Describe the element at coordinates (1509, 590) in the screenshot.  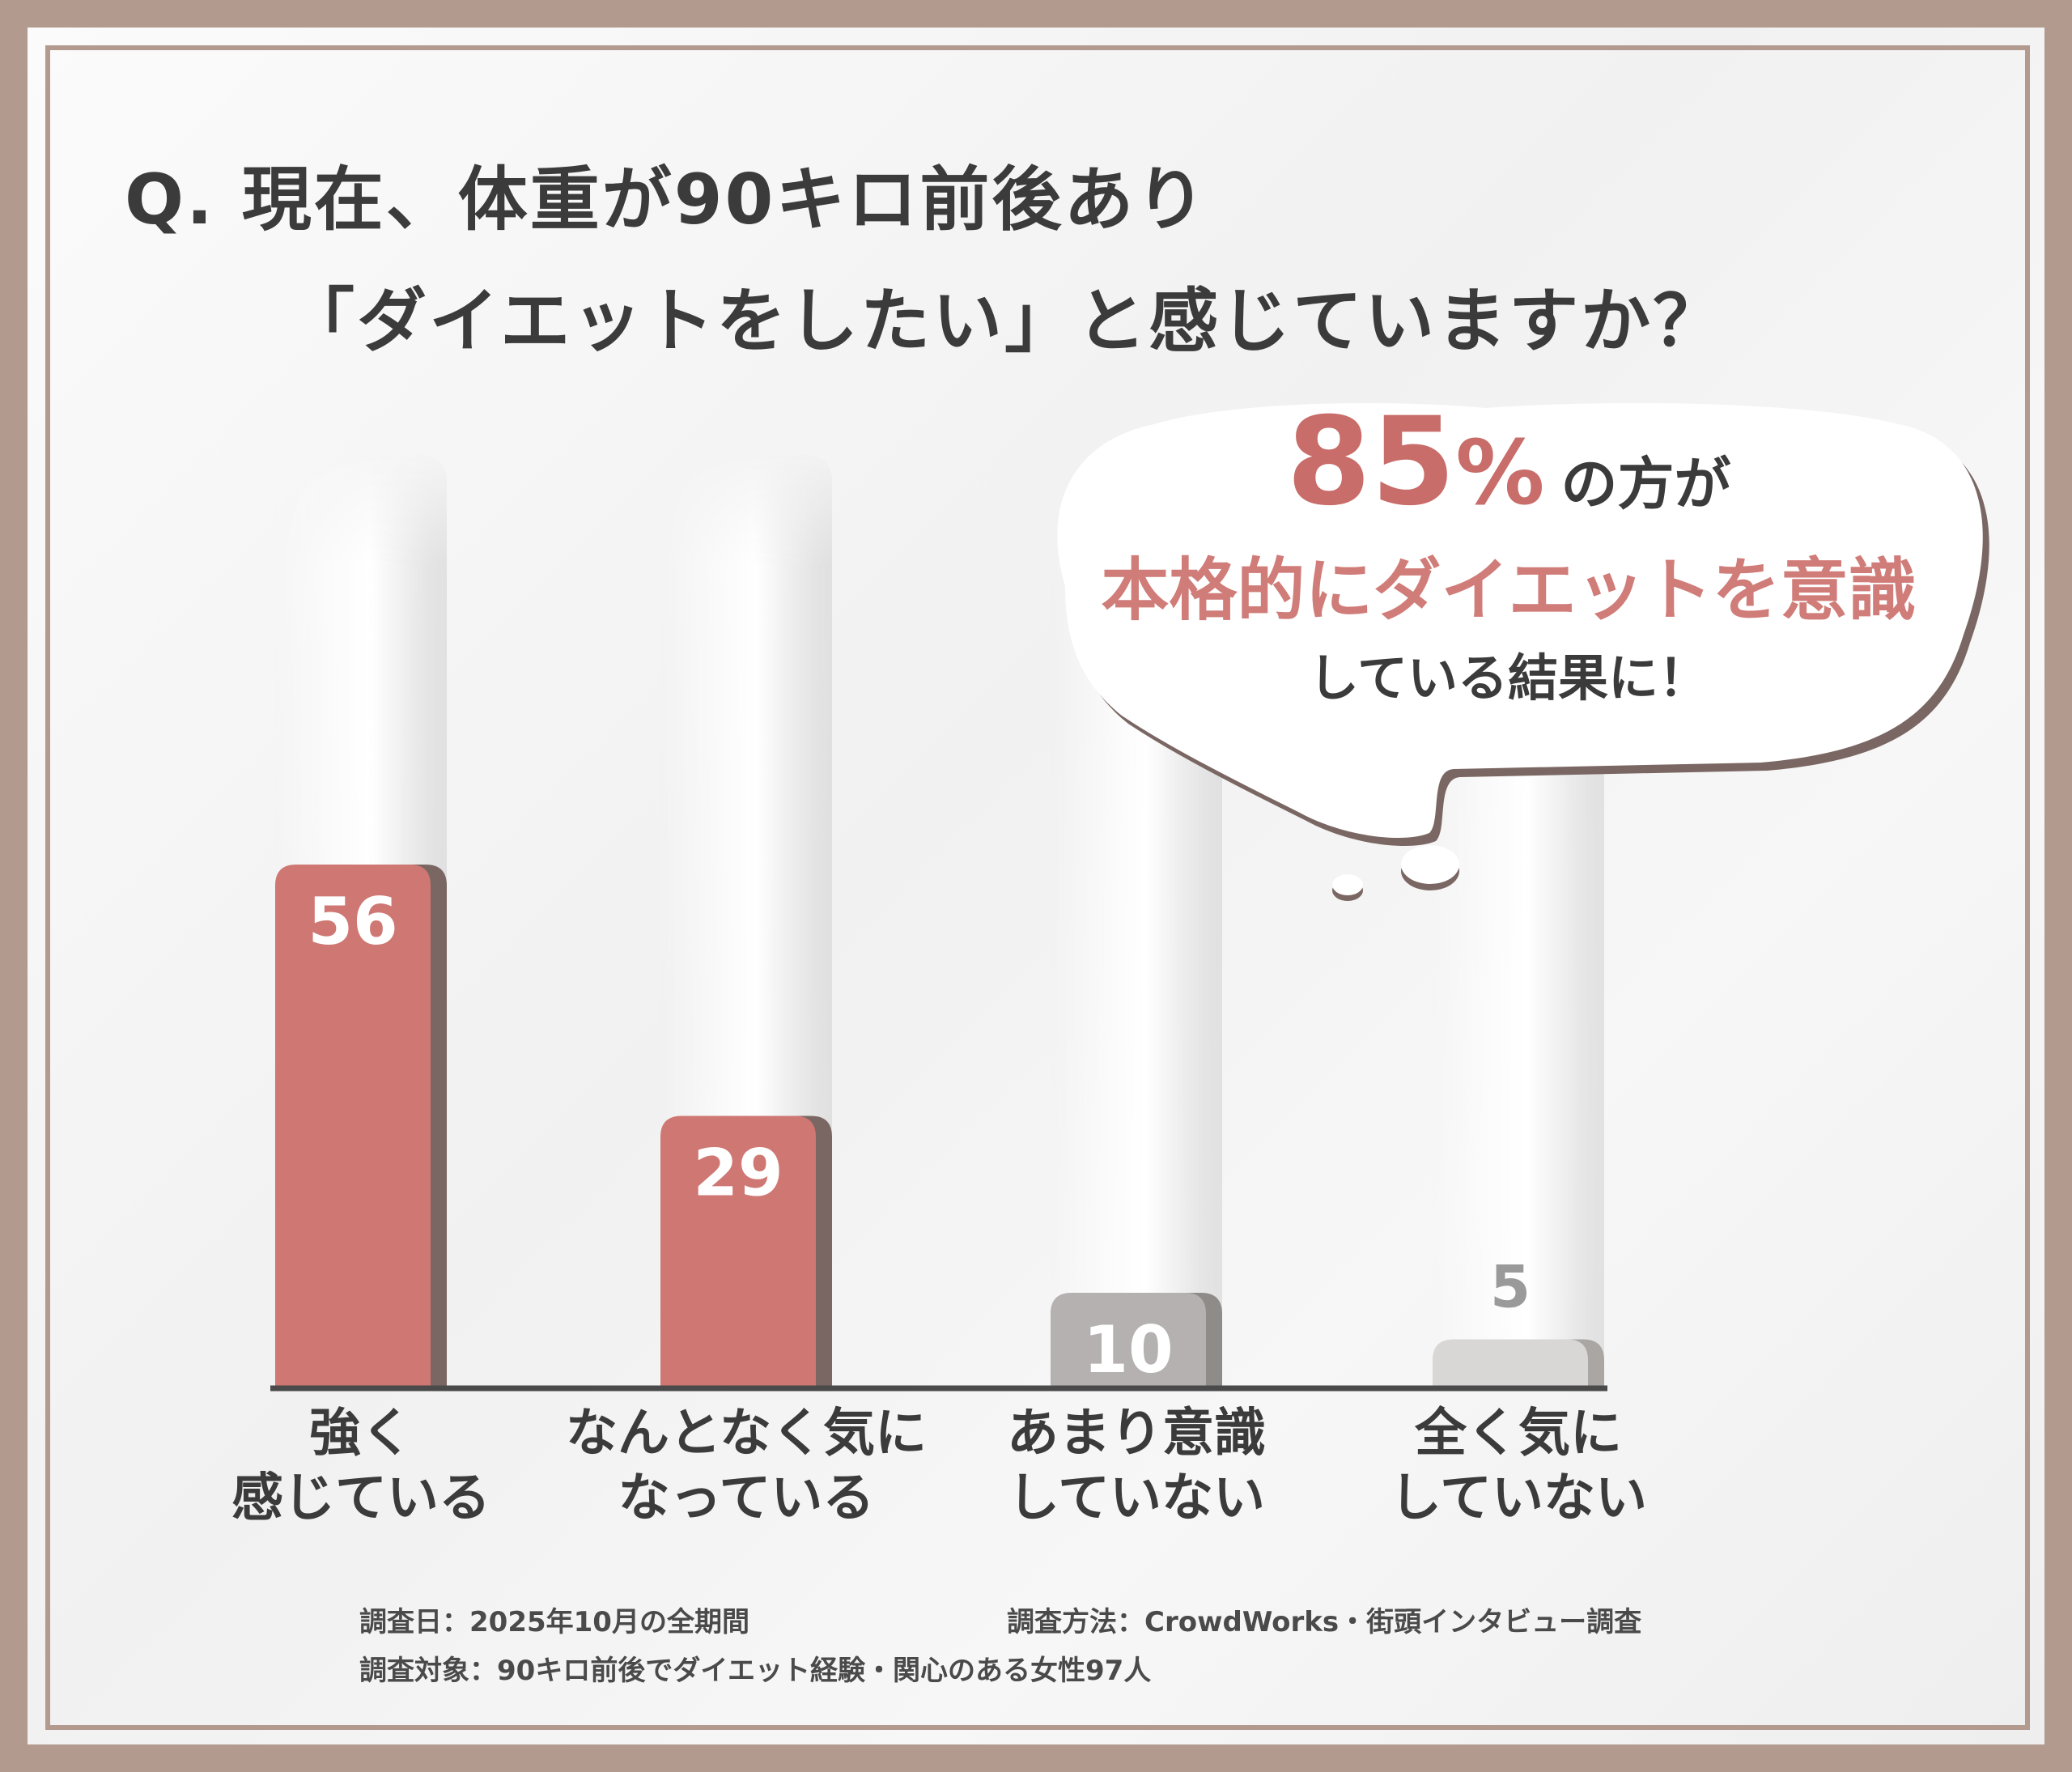
I see `callout-highlight: 本格的にダイエットを意識` at that location.